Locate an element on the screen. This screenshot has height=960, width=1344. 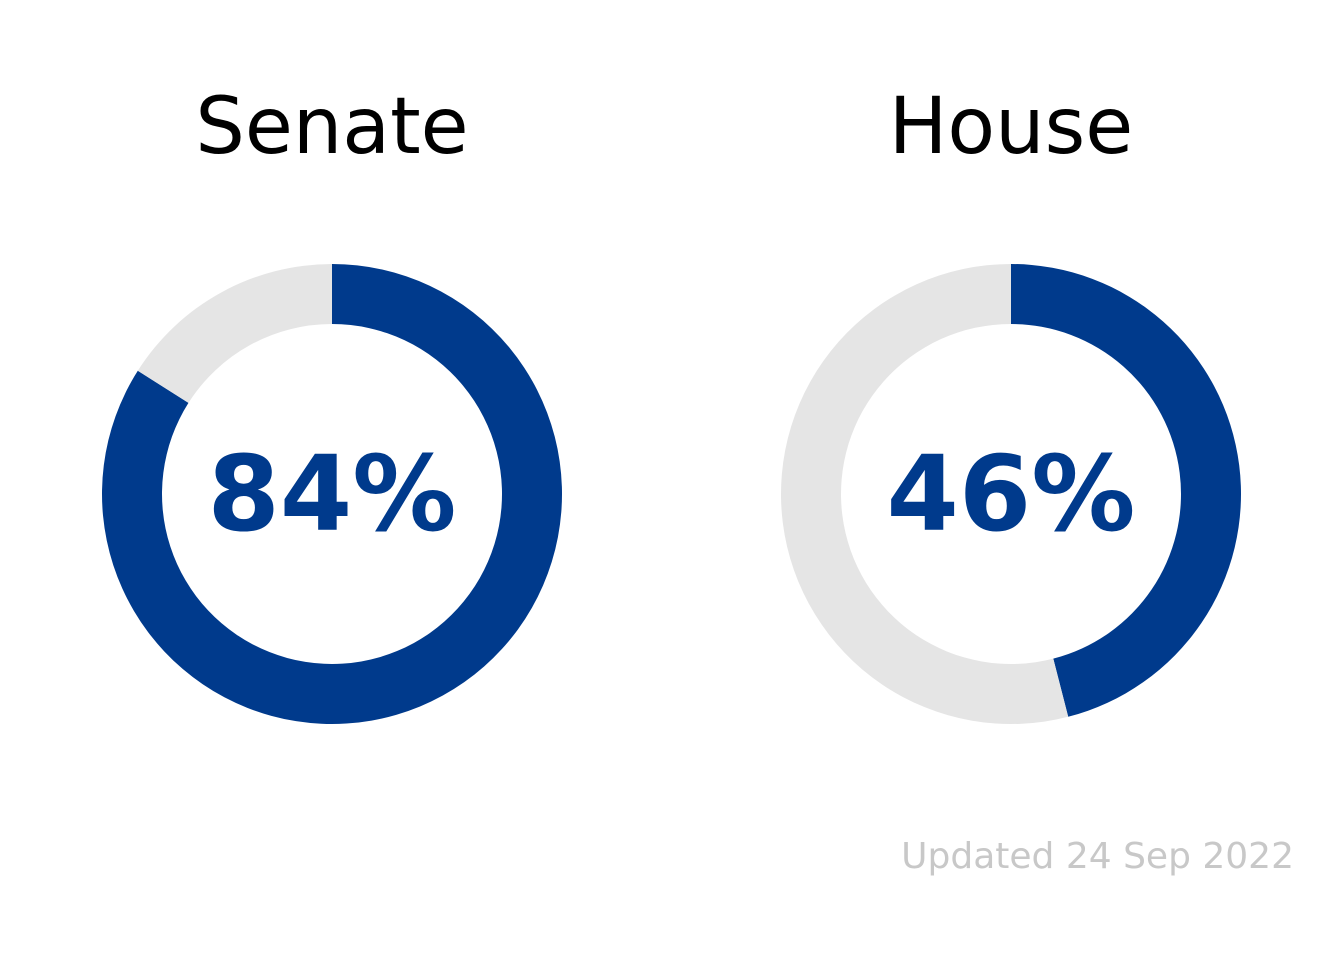
senate-percent-label: 84% is located at coordinates (332, 494).